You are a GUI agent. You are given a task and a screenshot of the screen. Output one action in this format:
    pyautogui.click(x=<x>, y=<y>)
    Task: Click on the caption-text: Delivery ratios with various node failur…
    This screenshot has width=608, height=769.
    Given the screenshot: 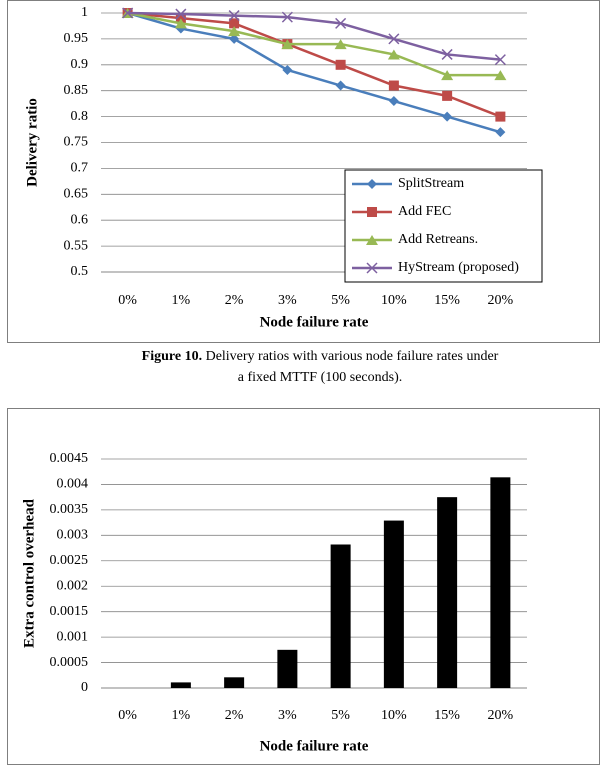 What is the action you would take?
    pyautogui.click(x=352, y=367)
    